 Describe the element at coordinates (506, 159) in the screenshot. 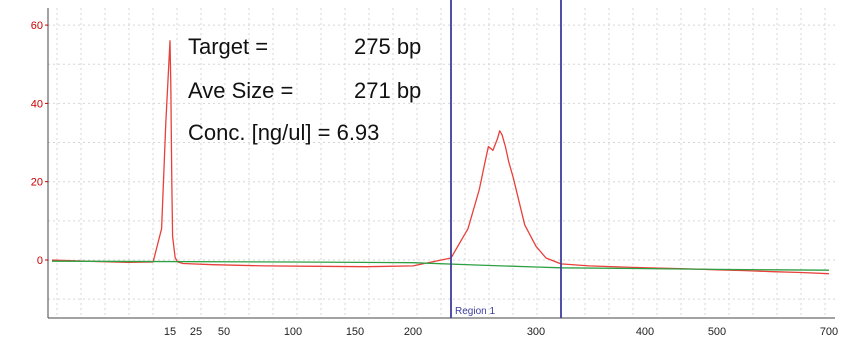

I see `region-markers: Region 1` at that location.